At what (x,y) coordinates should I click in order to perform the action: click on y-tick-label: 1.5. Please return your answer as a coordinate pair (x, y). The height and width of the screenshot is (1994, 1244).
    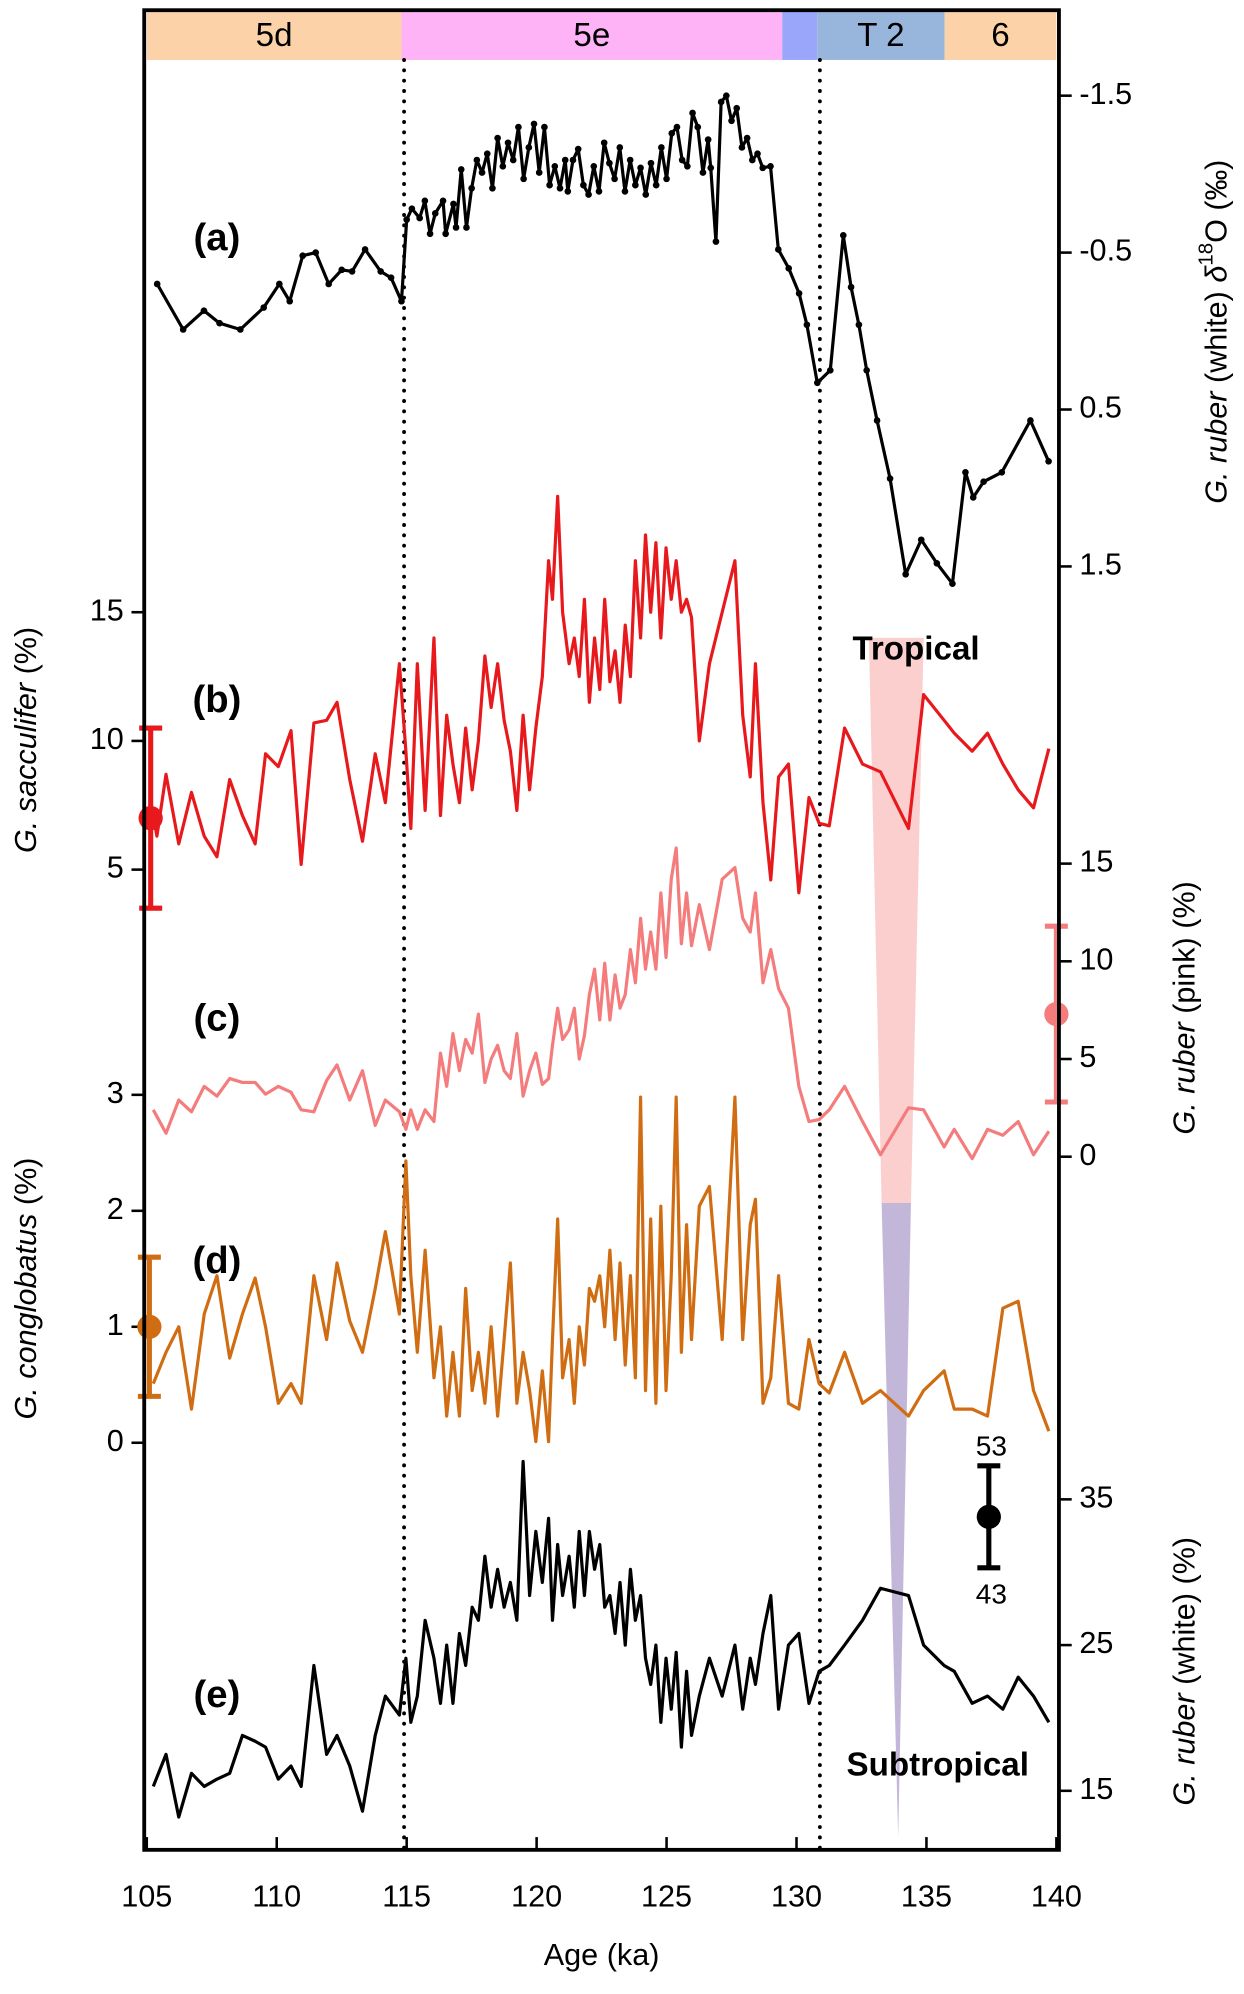
    Looking at the image, I should click on (1100, 565).